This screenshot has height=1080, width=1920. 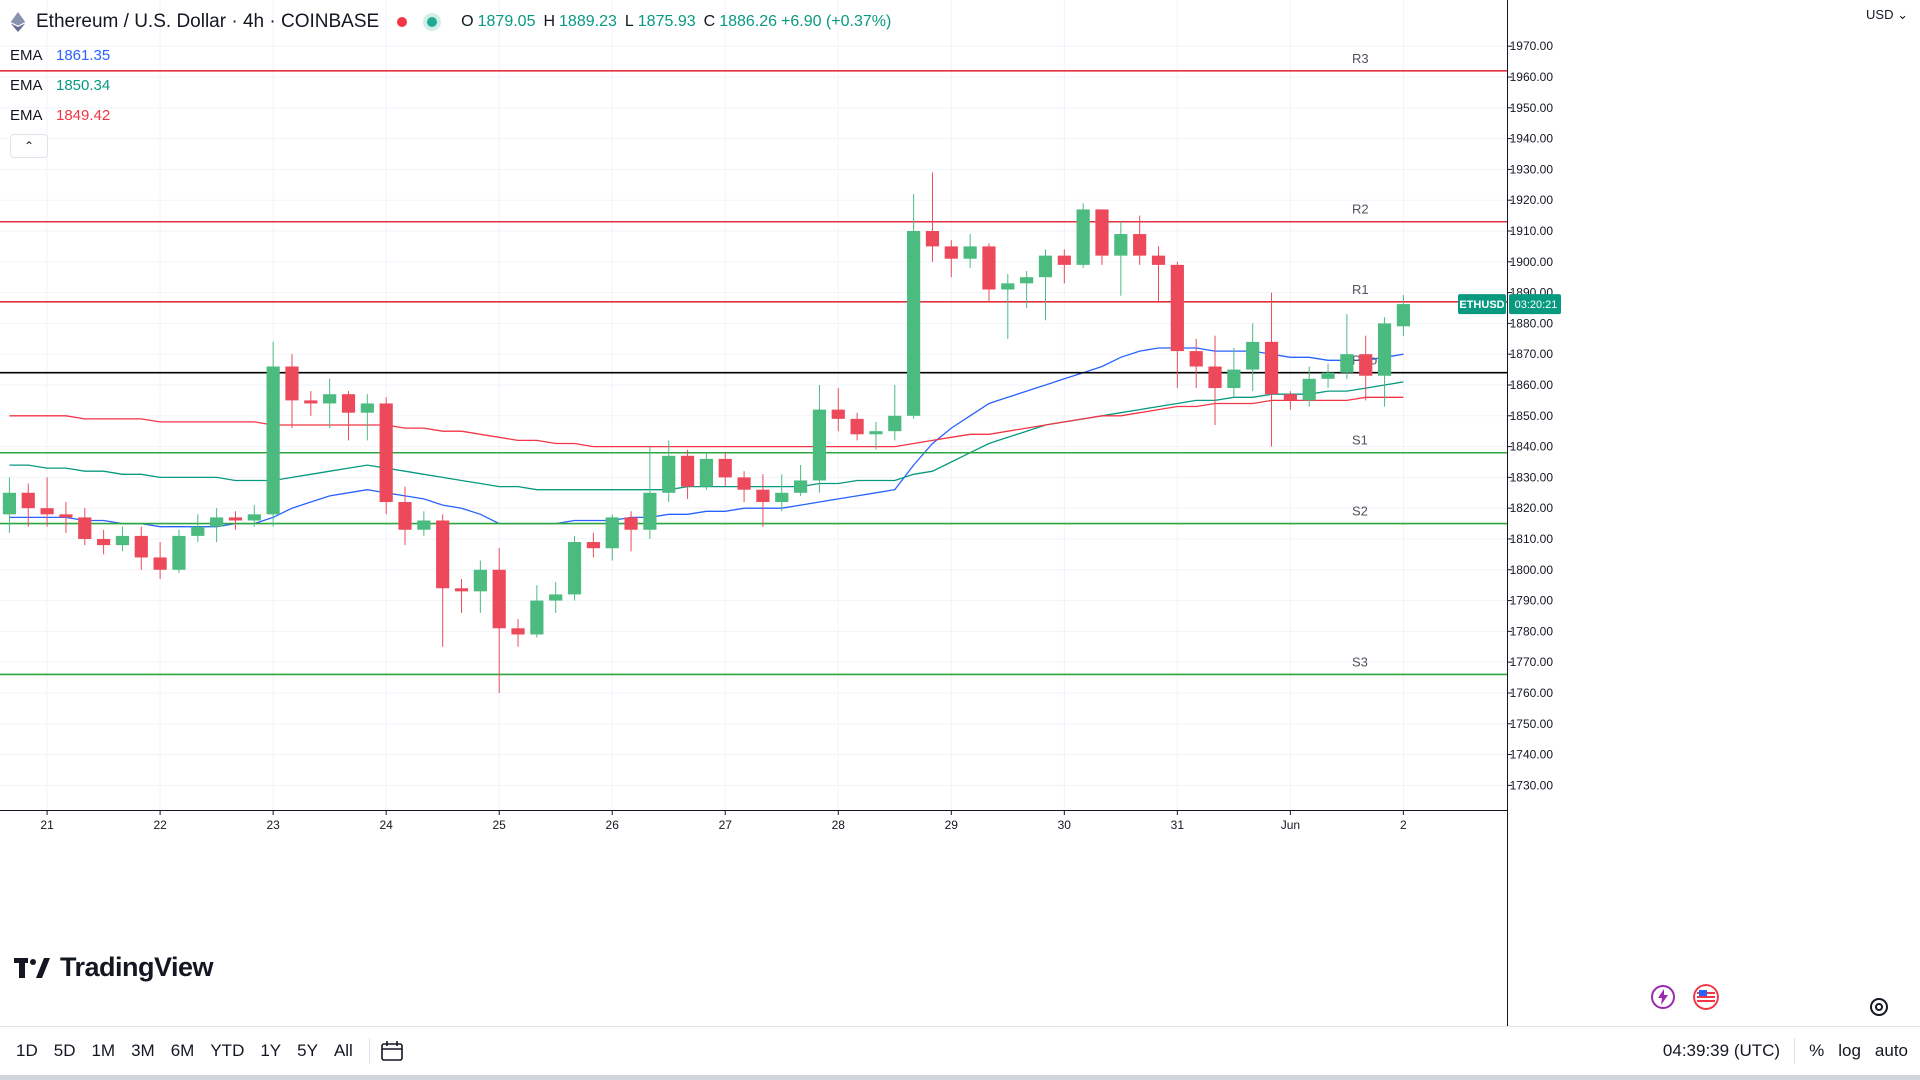 I want to click on currency-selector: USD ⌄, so click(x=1887, y=15).